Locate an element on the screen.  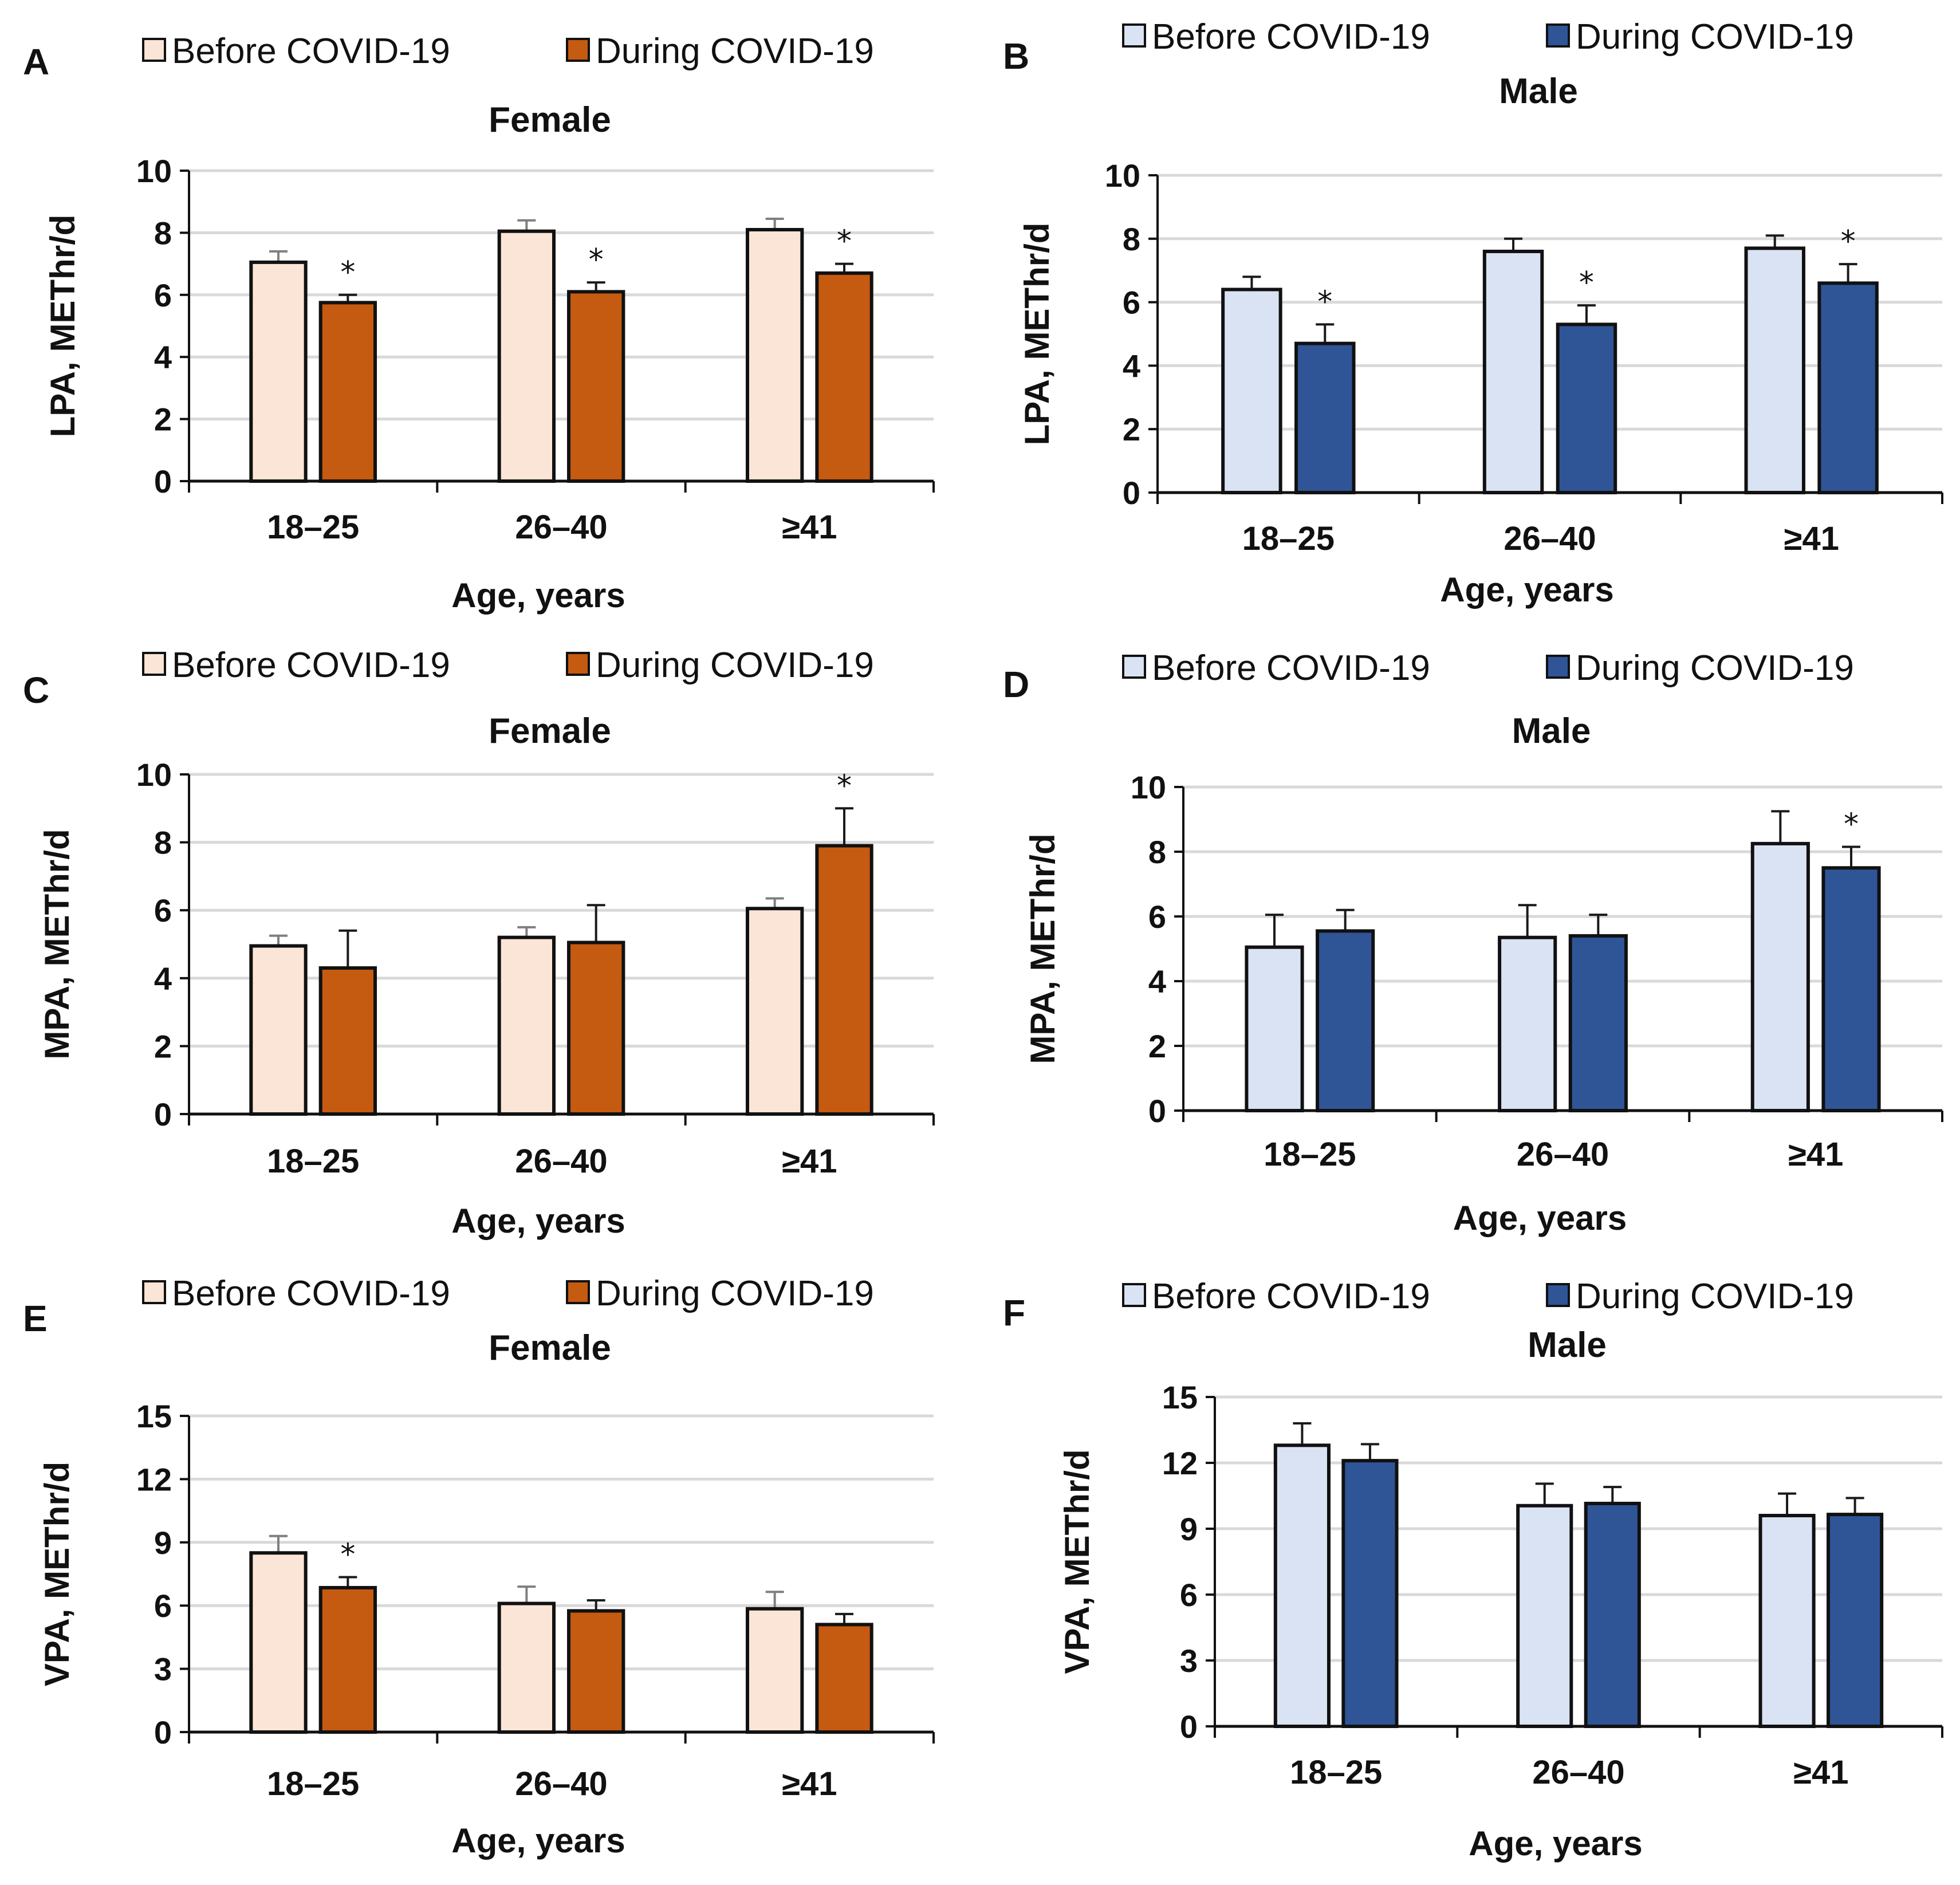
x-axis-label: Age, years is located at coordinates (538, 1840).